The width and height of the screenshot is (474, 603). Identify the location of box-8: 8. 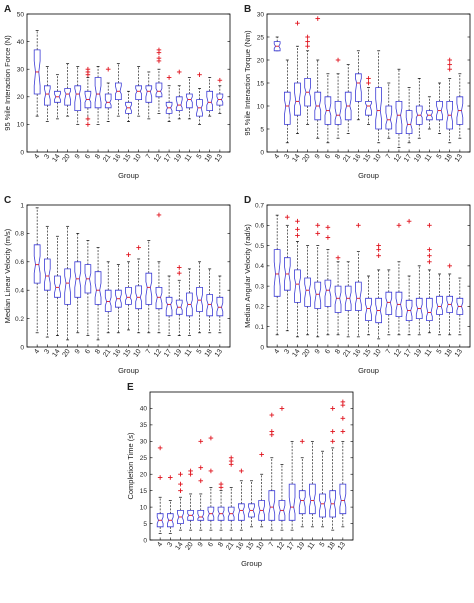
(338, 305).